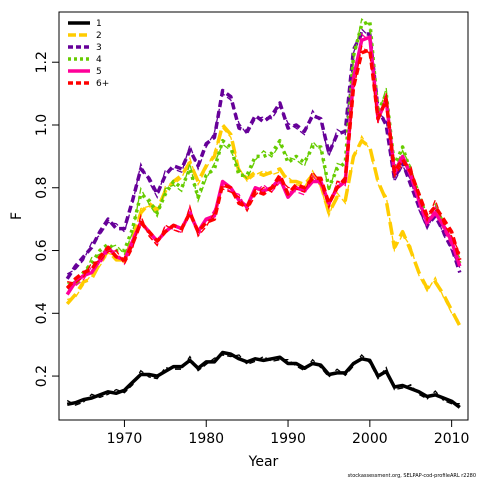 The width and height of the screenshot is (480, 480). Describe the element at coordinates (42, 376) in the screenshot. I see `y-tick-label-0-2: 0.2` at that location.